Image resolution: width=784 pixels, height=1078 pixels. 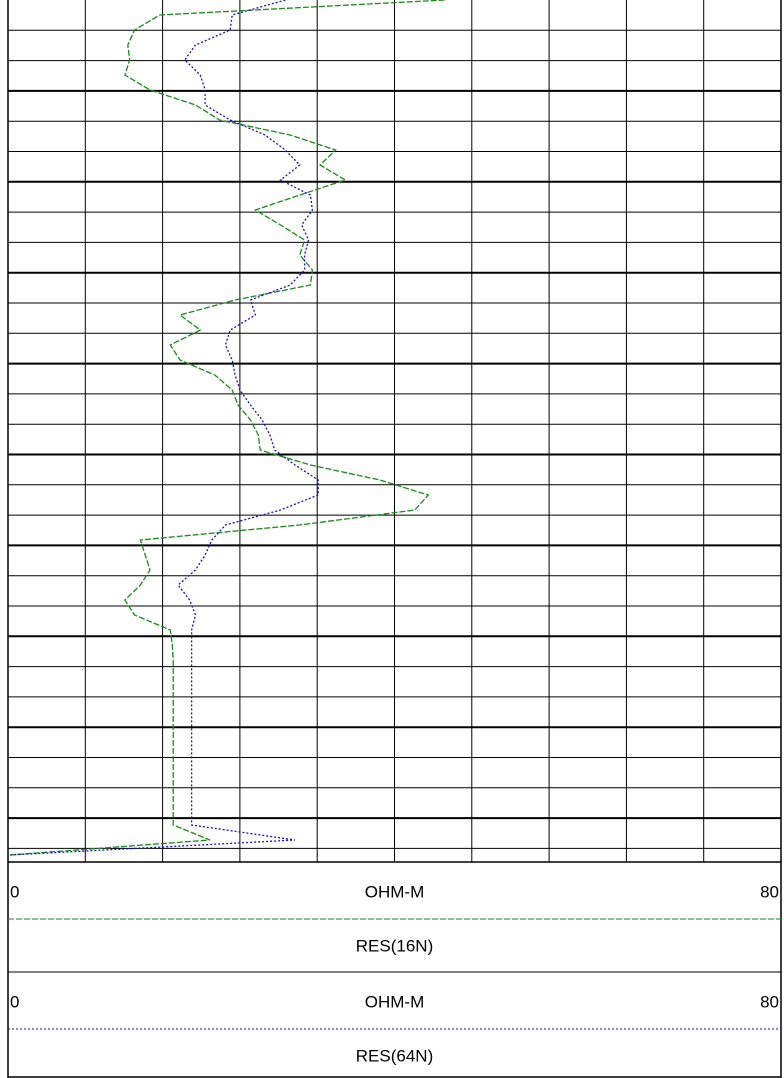 I want to click on legend-label: RES(64N), so click(x=394, y=1055).